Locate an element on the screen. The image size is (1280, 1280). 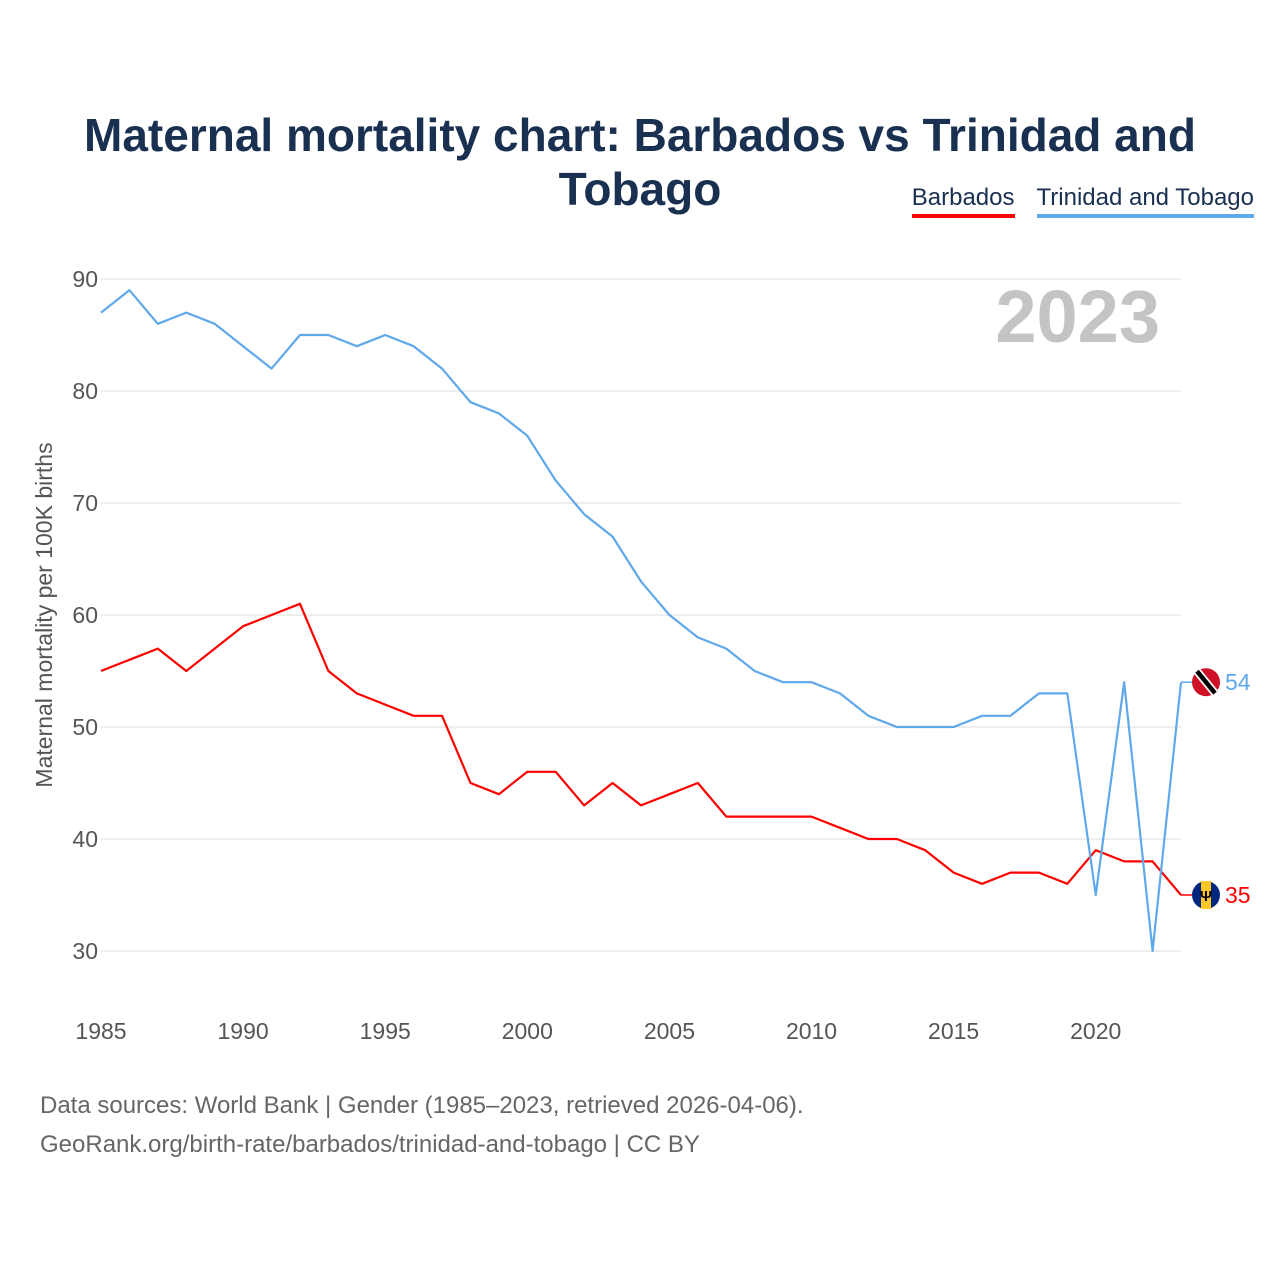
end-value-label: 35 is located at coordinates (1238, 895).